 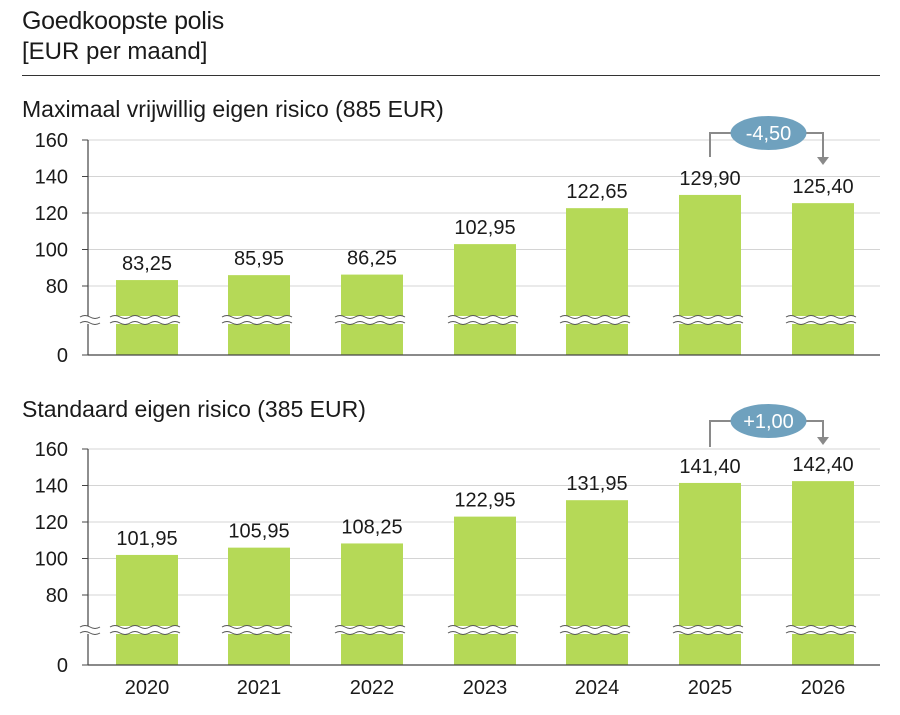 What do you see at coordinates (484, 228) in the screenshot?
I see `data-label: 102,95` at bounding box center [484, 228].